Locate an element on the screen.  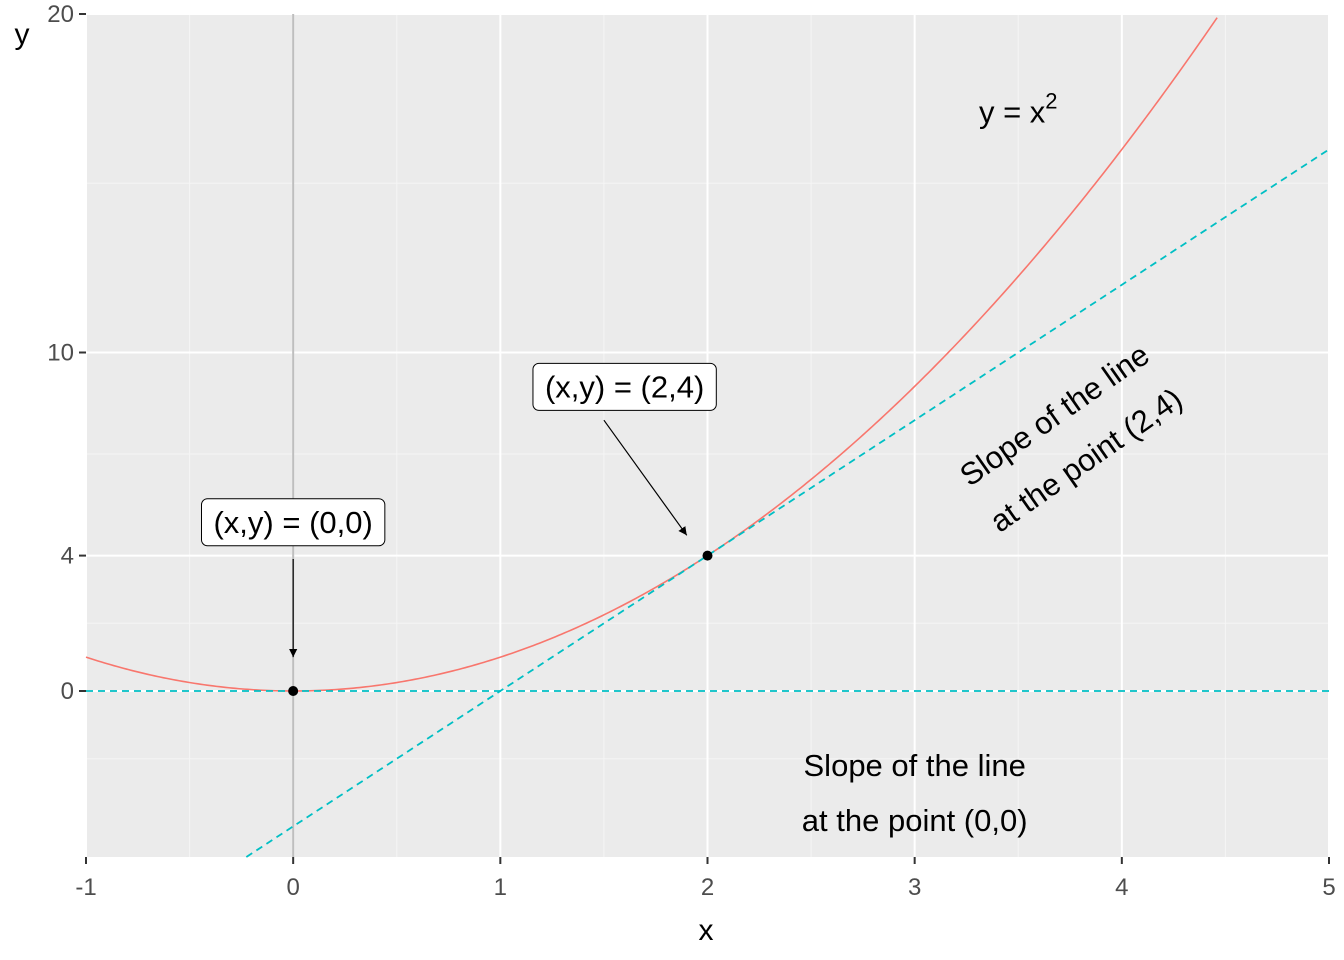
equation-superscript: 2 is located at coordinates (1051, 100).